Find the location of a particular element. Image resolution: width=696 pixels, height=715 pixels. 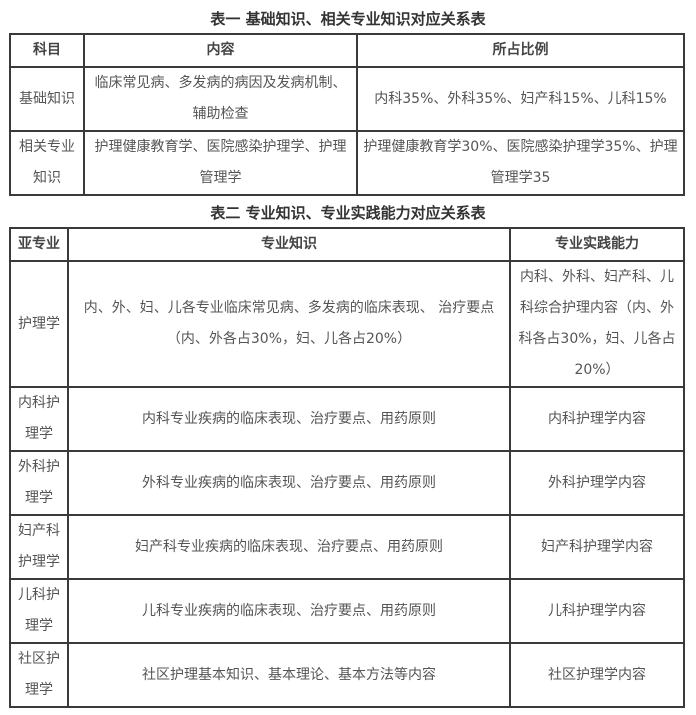

cell: 内科护理学 is located at coordinates (39, 419).